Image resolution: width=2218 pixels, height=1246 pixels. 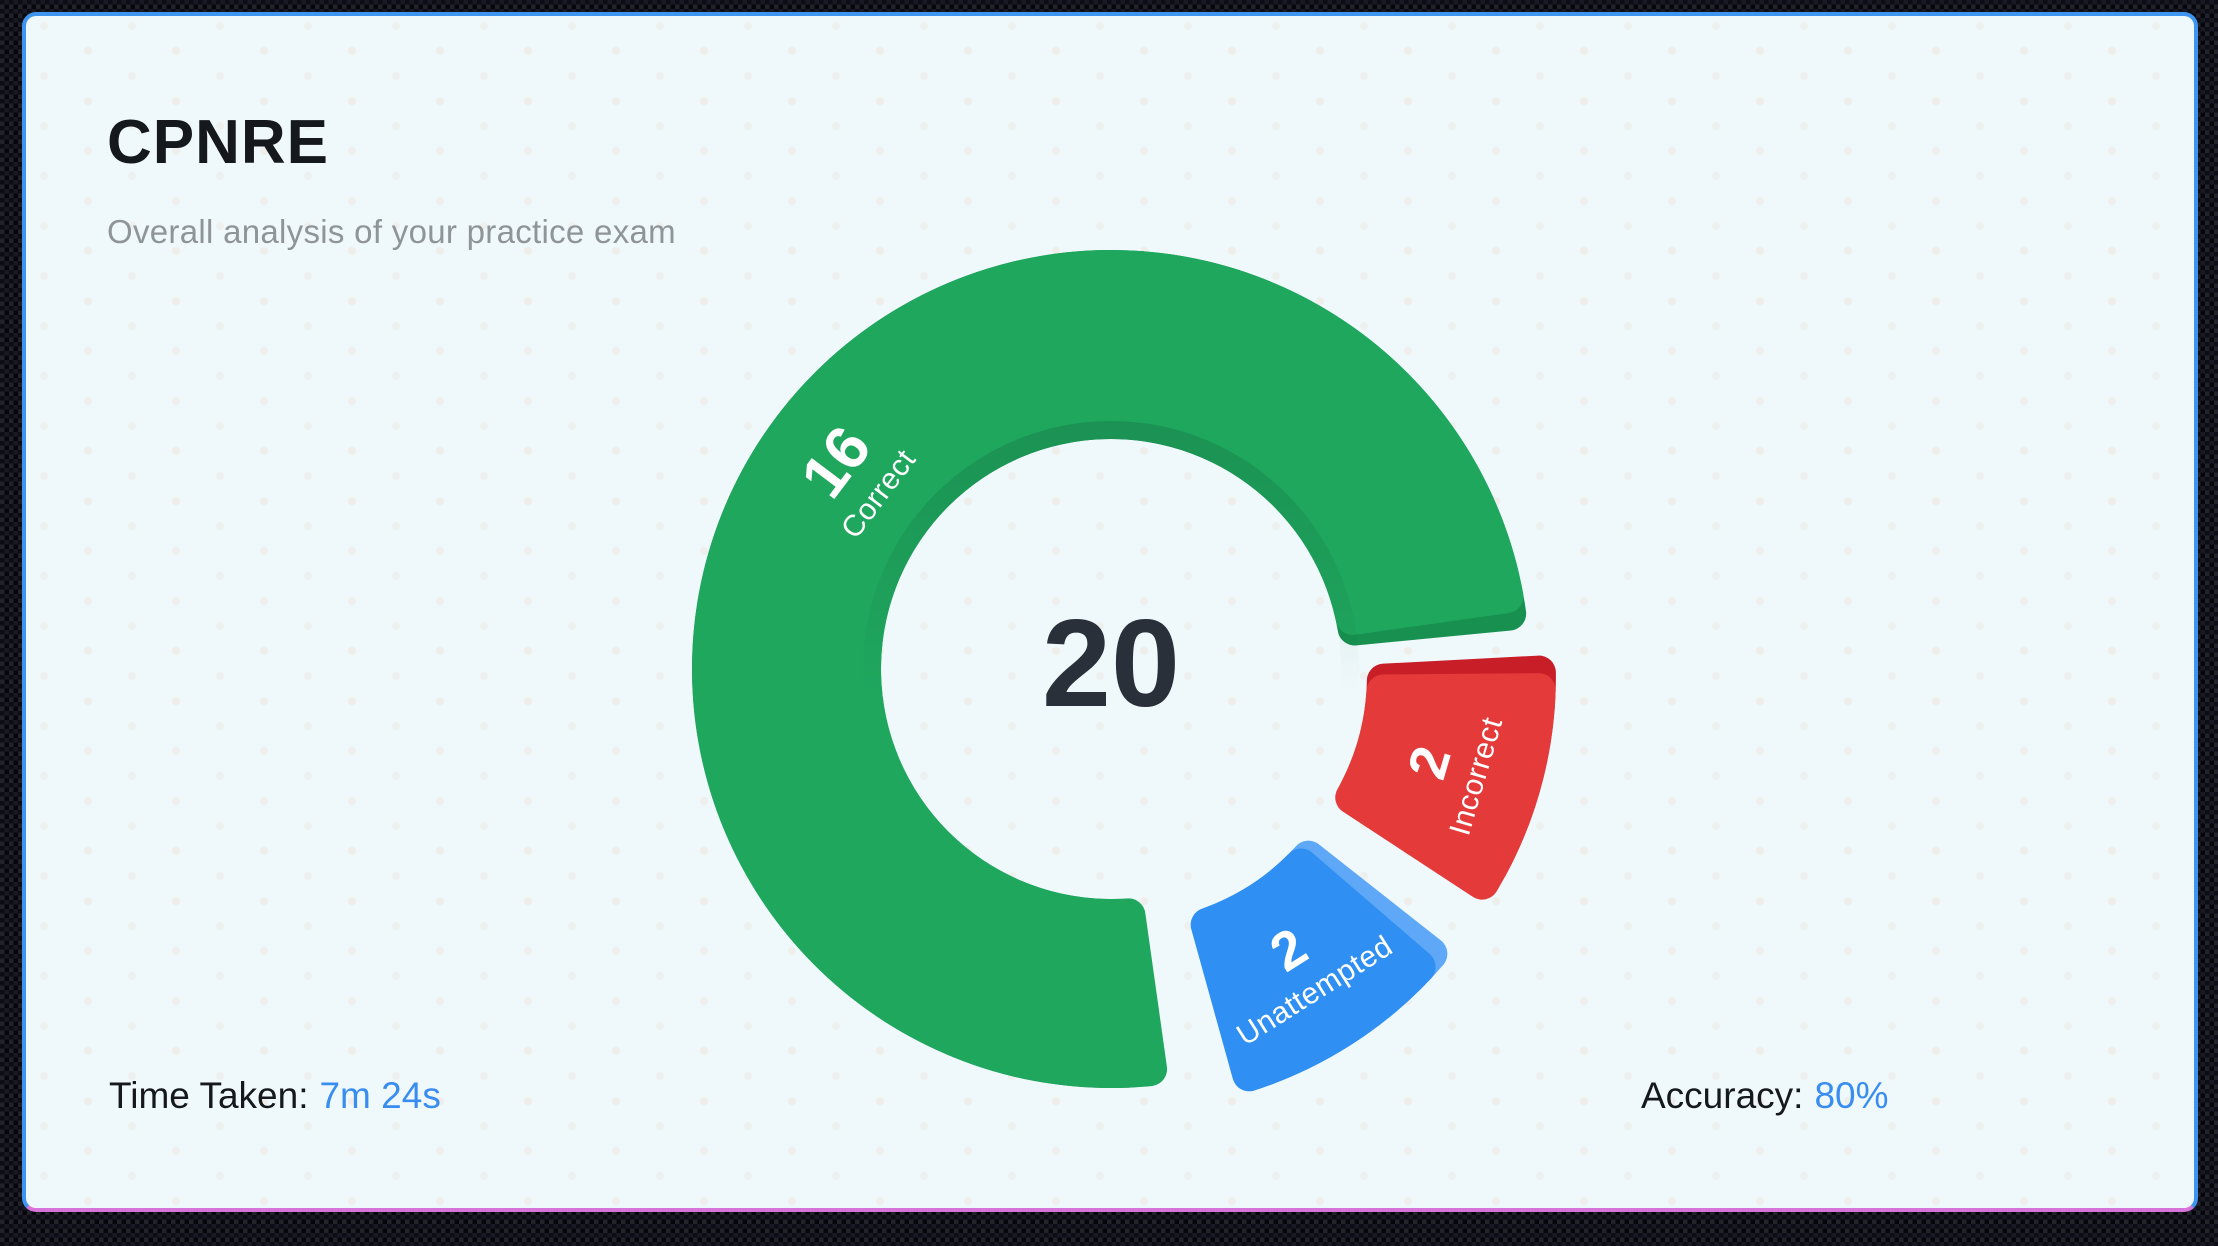 I want to click on pie-slice-unattempted, so click(x=1313, y=970).